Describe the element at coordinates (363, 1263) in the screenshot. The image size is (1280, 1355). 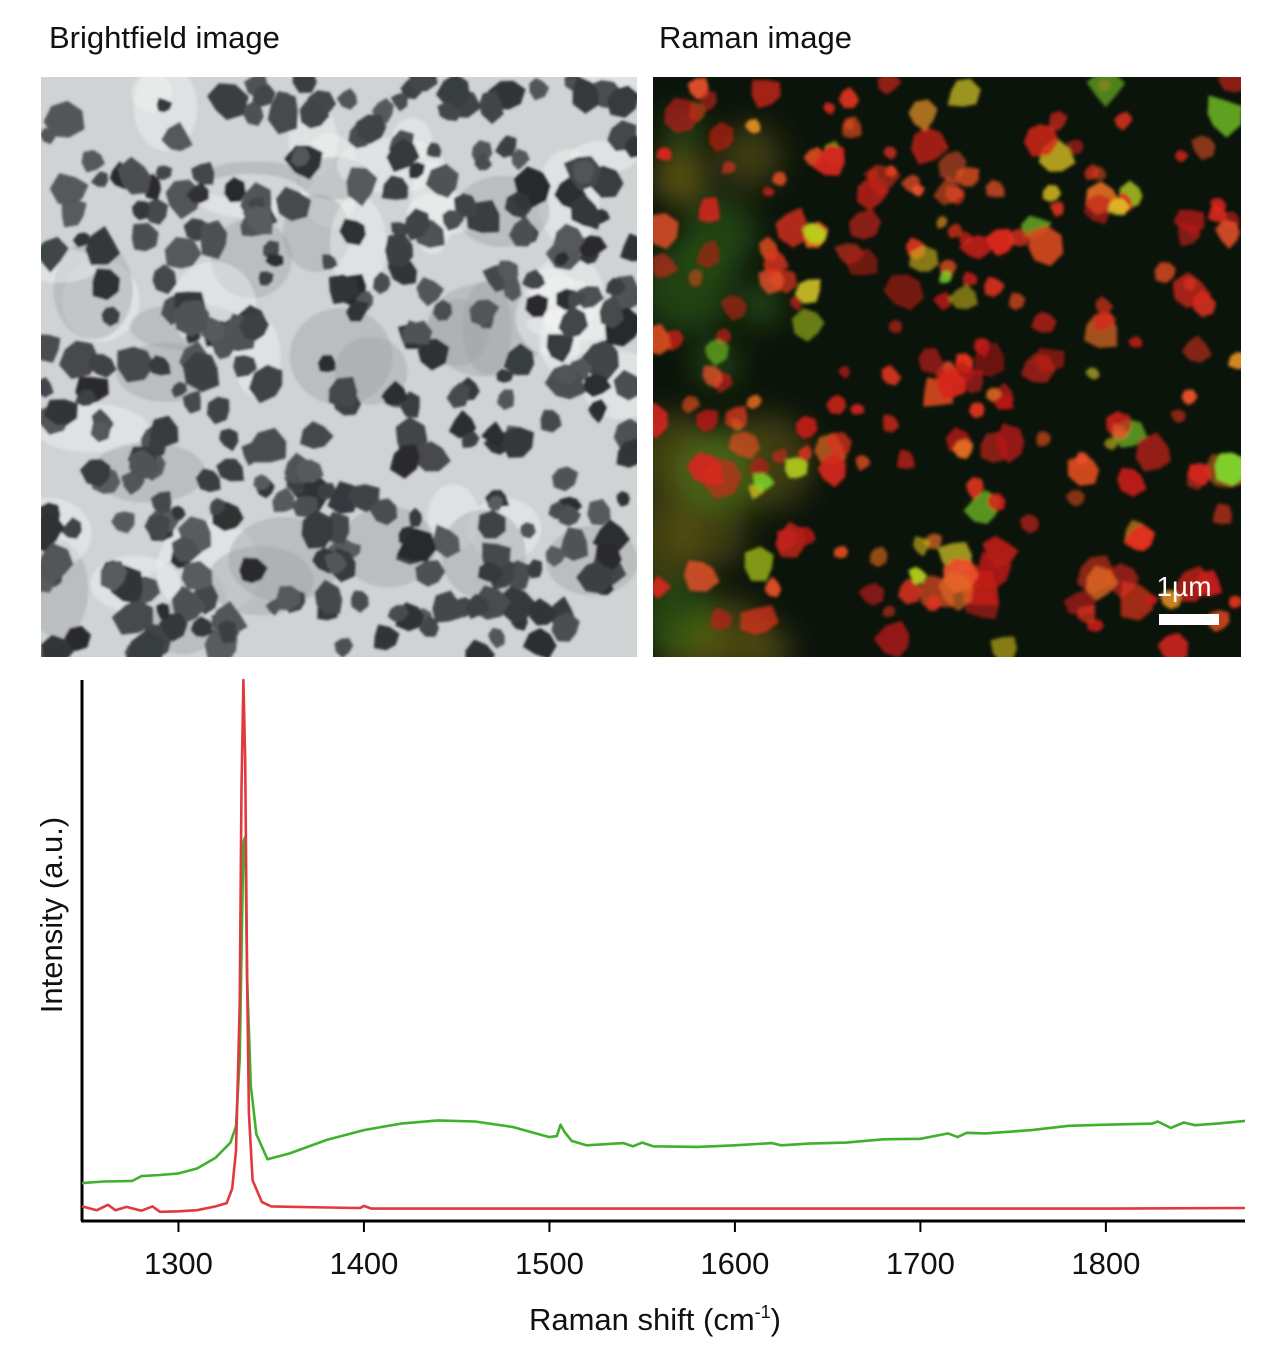
I see `x-tick-label: 1400` at that location.